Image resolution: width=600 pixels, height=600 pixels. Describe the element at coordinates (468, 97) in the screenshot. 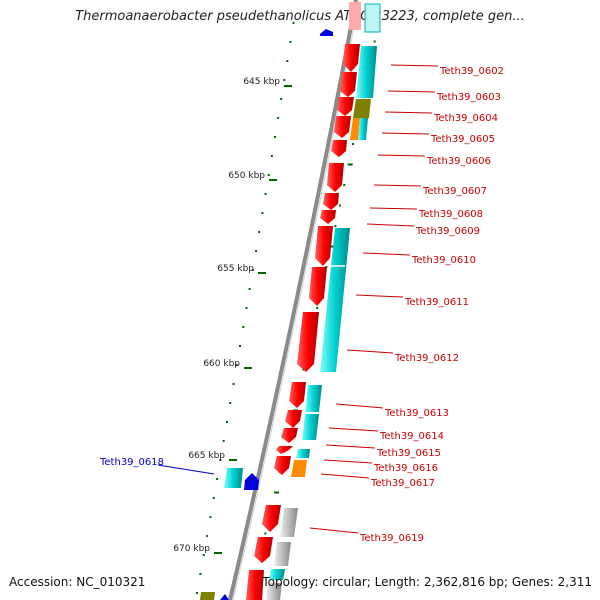

I see `gene-label: Teth39_0603` at that location.